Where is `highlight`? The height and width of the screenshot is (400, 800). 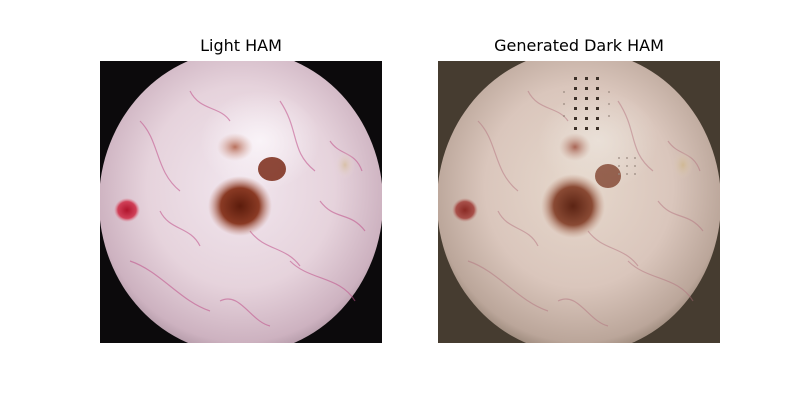 highlight is located at coordinates (260, 141).